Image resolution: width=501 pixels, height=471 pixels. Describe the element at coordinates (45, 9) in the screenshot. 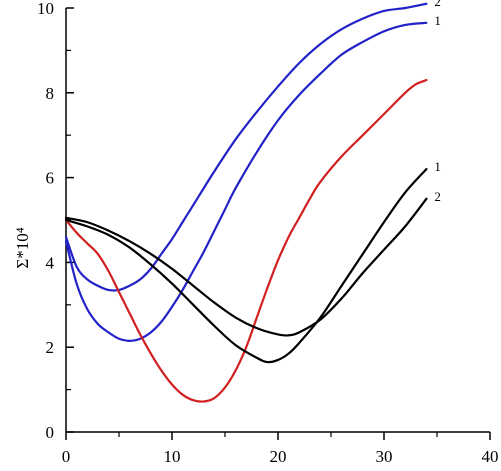

I see `y-tick-label: 10` at that location.